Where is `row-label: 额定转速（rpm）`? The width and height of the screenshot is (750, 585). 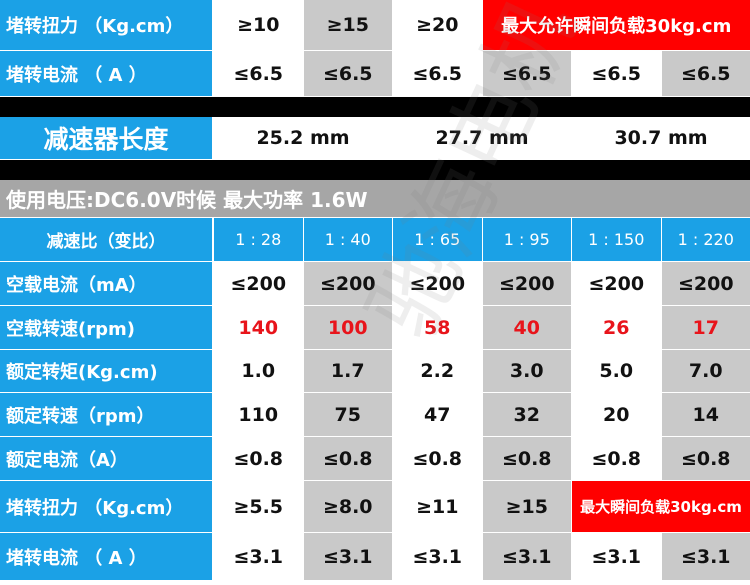 row-label: 额定转速（rpm） is located at coordinates (106, 414).